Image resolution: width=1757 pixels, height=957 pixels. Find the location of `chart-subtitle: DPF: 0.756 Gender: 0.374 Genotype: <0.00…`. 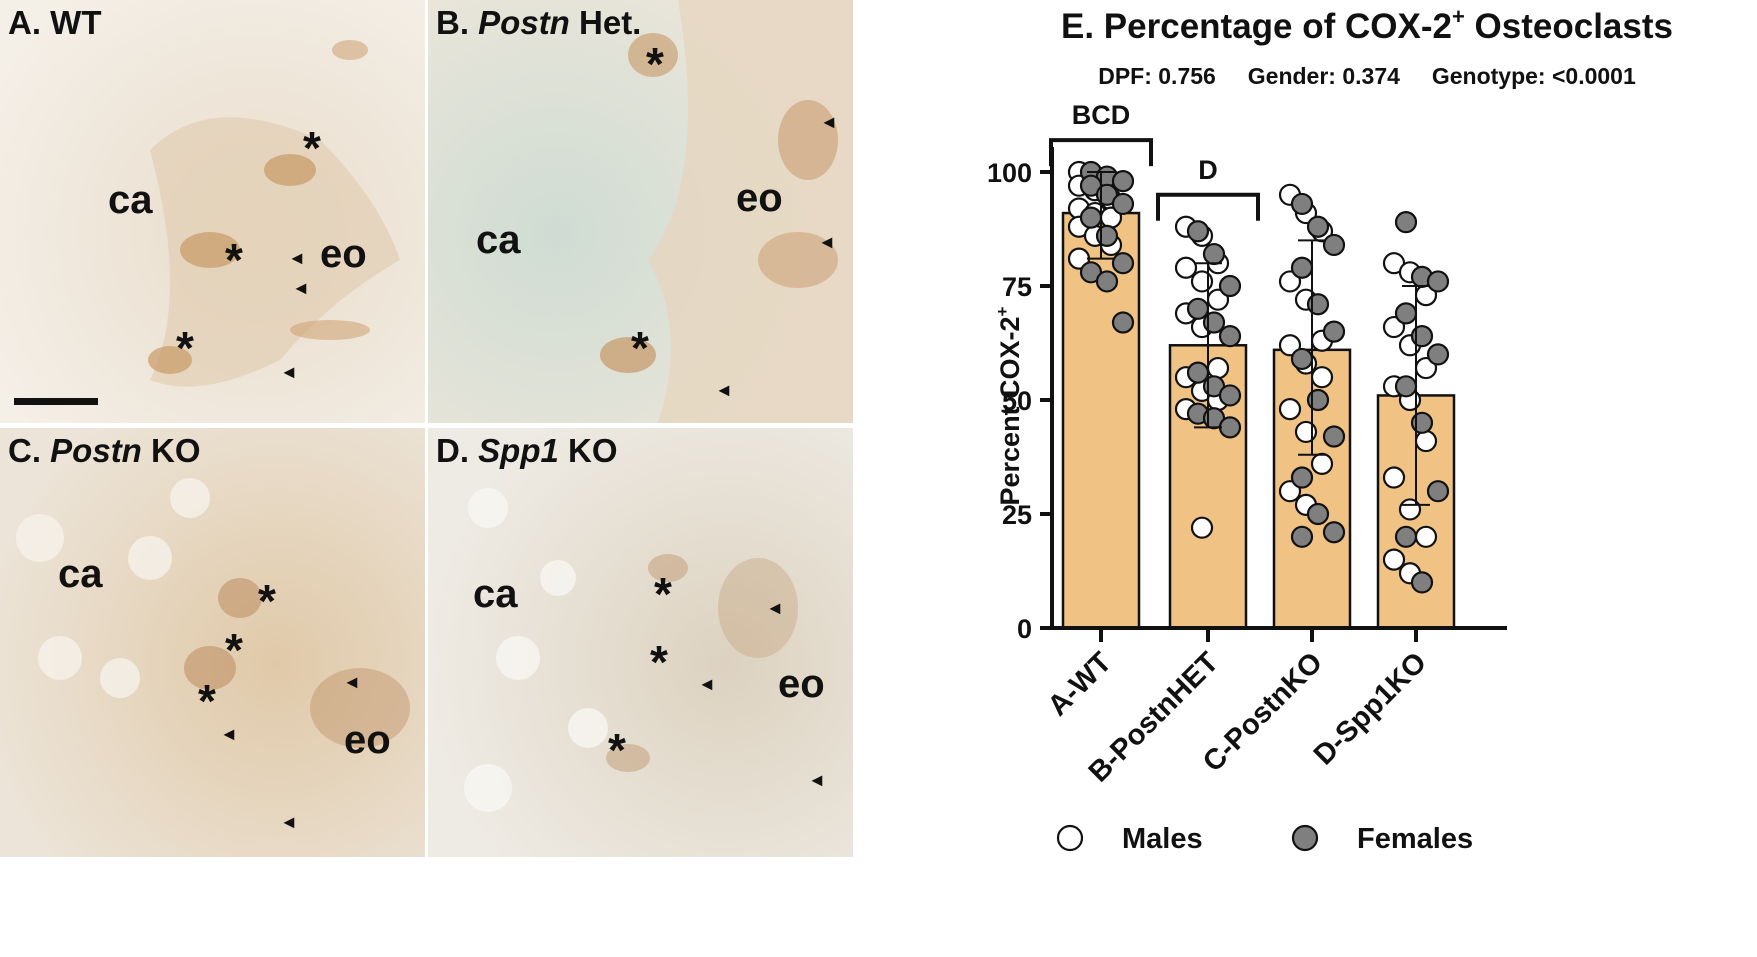

chart-subtitle: DPF: 0.756 Gender: 0.374 Genotype: <0.00… is located at coordinates (1367, 76).